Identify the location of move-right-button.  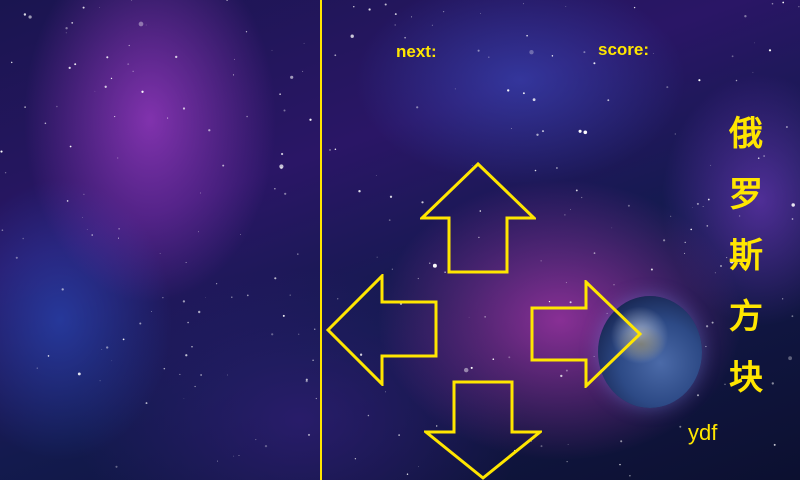
(586, 334).